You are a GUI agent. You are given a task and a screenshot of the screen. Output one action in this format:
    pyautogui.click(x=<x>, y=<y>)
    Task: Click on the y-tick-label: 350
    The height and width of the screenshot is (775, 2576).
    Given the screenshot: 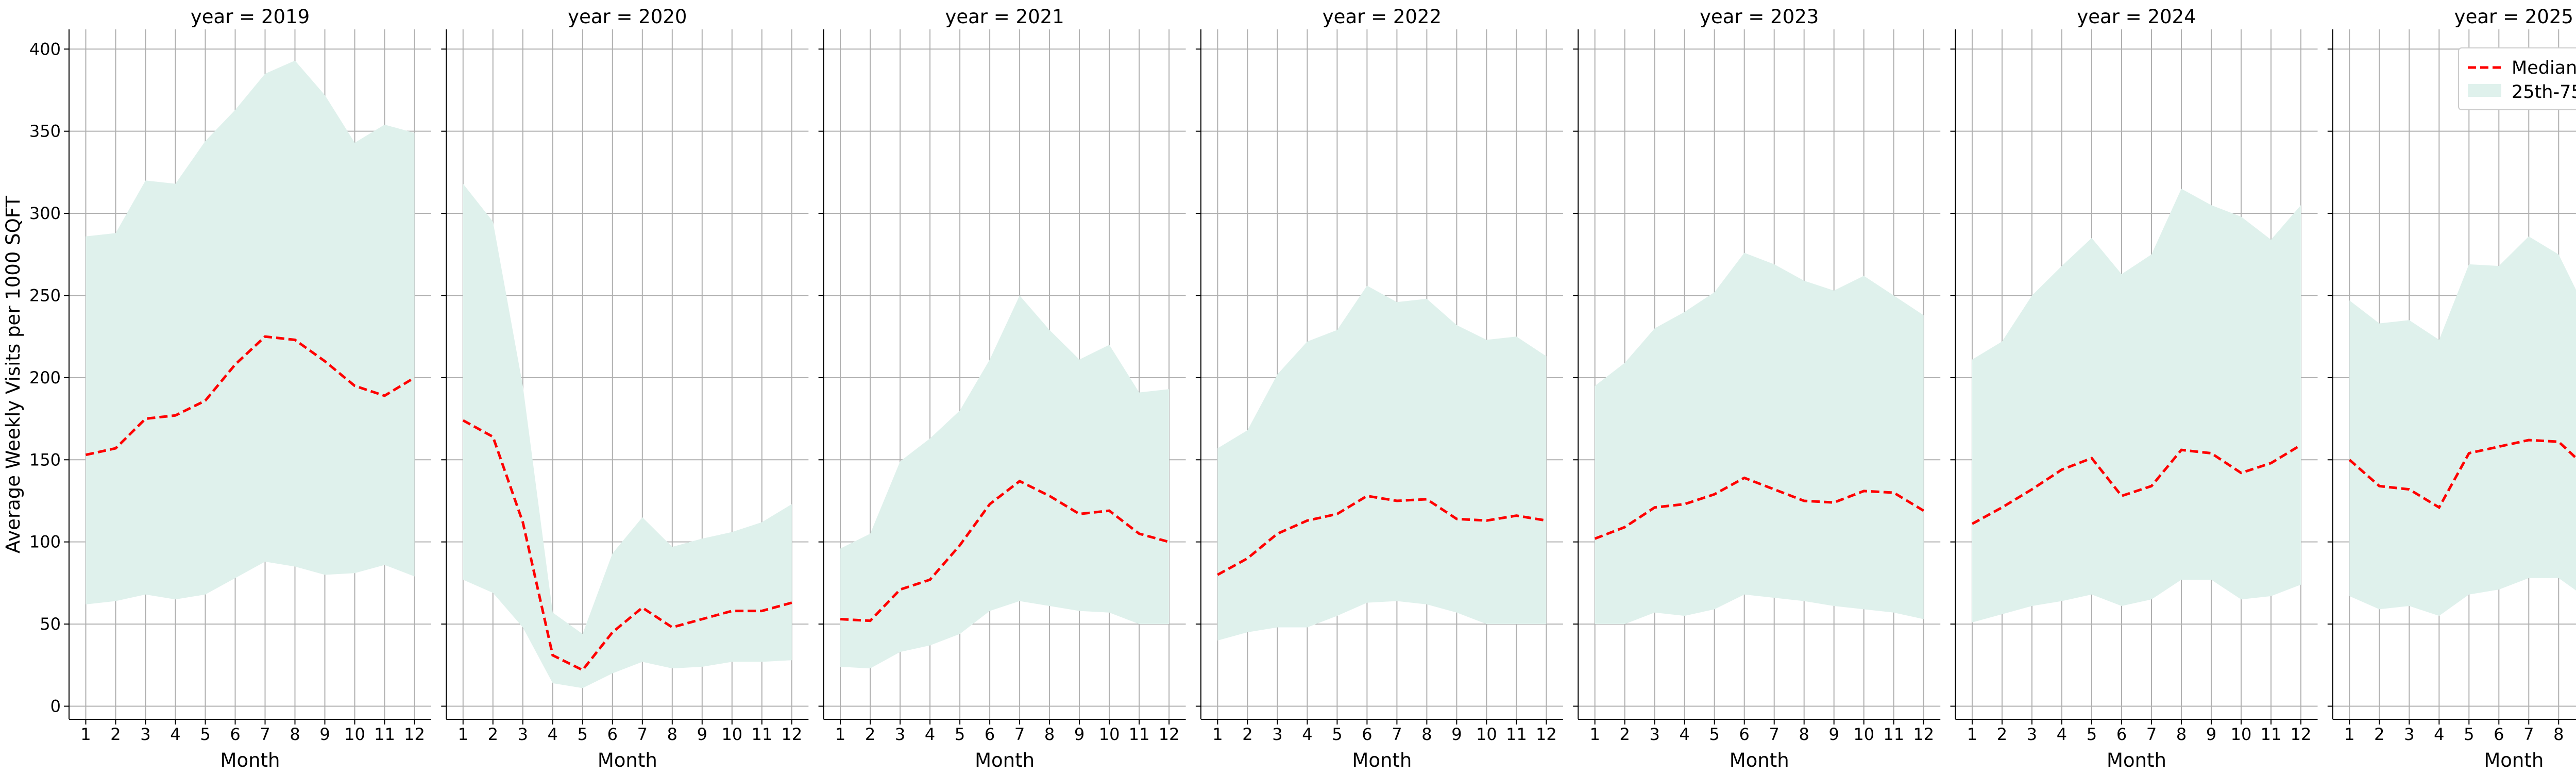 What is the action you would take?
    pyautogui.click(x=45, y=131)
    